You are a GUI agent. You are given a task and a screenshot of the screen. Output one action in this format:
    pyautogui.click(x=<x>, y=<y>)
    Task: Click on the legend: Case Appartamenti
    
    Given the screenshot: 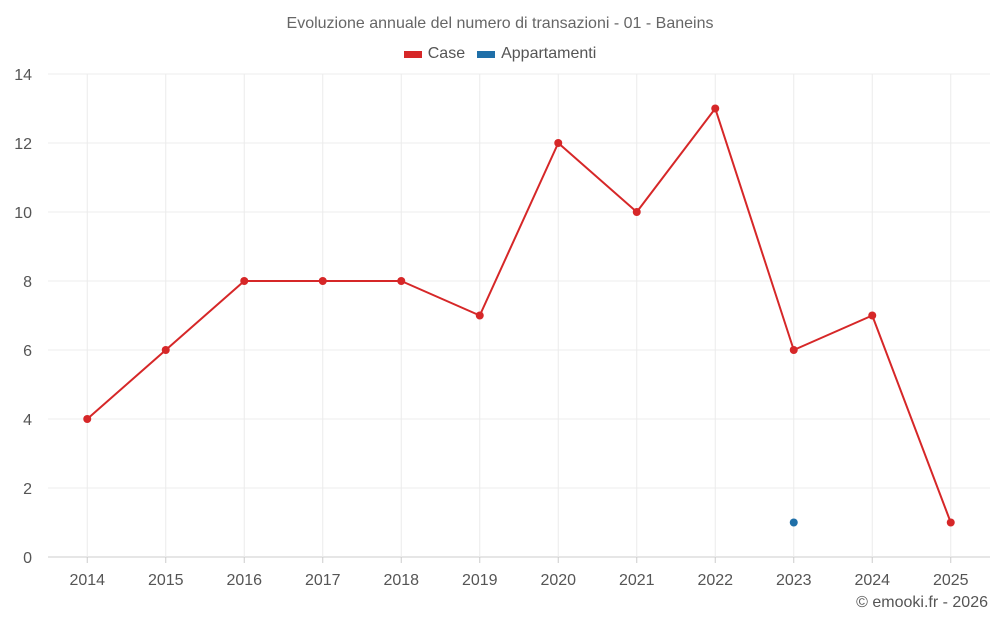 What is the action you would take?
    pyautogui.click(x=500, y=54)
    